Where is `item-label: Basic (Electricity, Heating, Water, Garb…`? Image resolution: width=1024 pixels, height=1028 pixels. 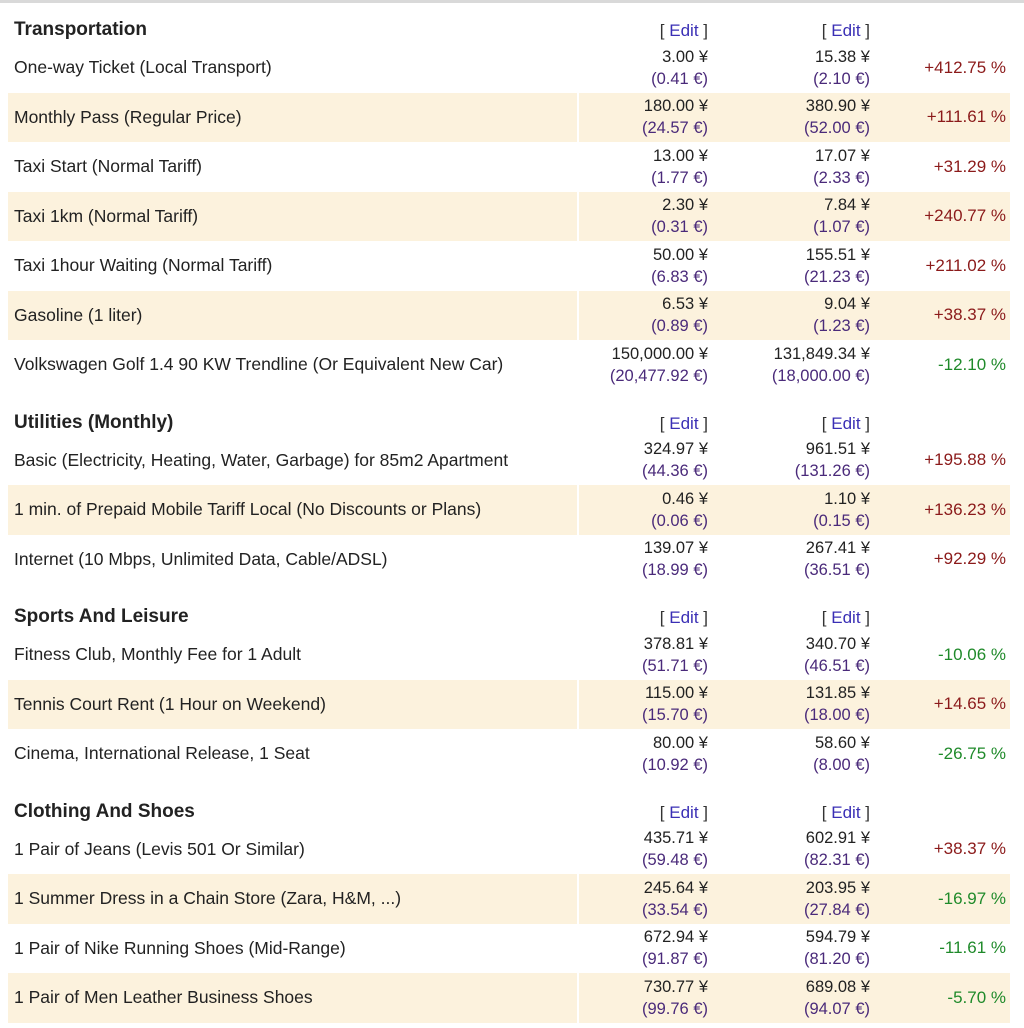 item-label: Basic (Electricity, Heating, Water, Garb… is located at coordinates (261, 459).